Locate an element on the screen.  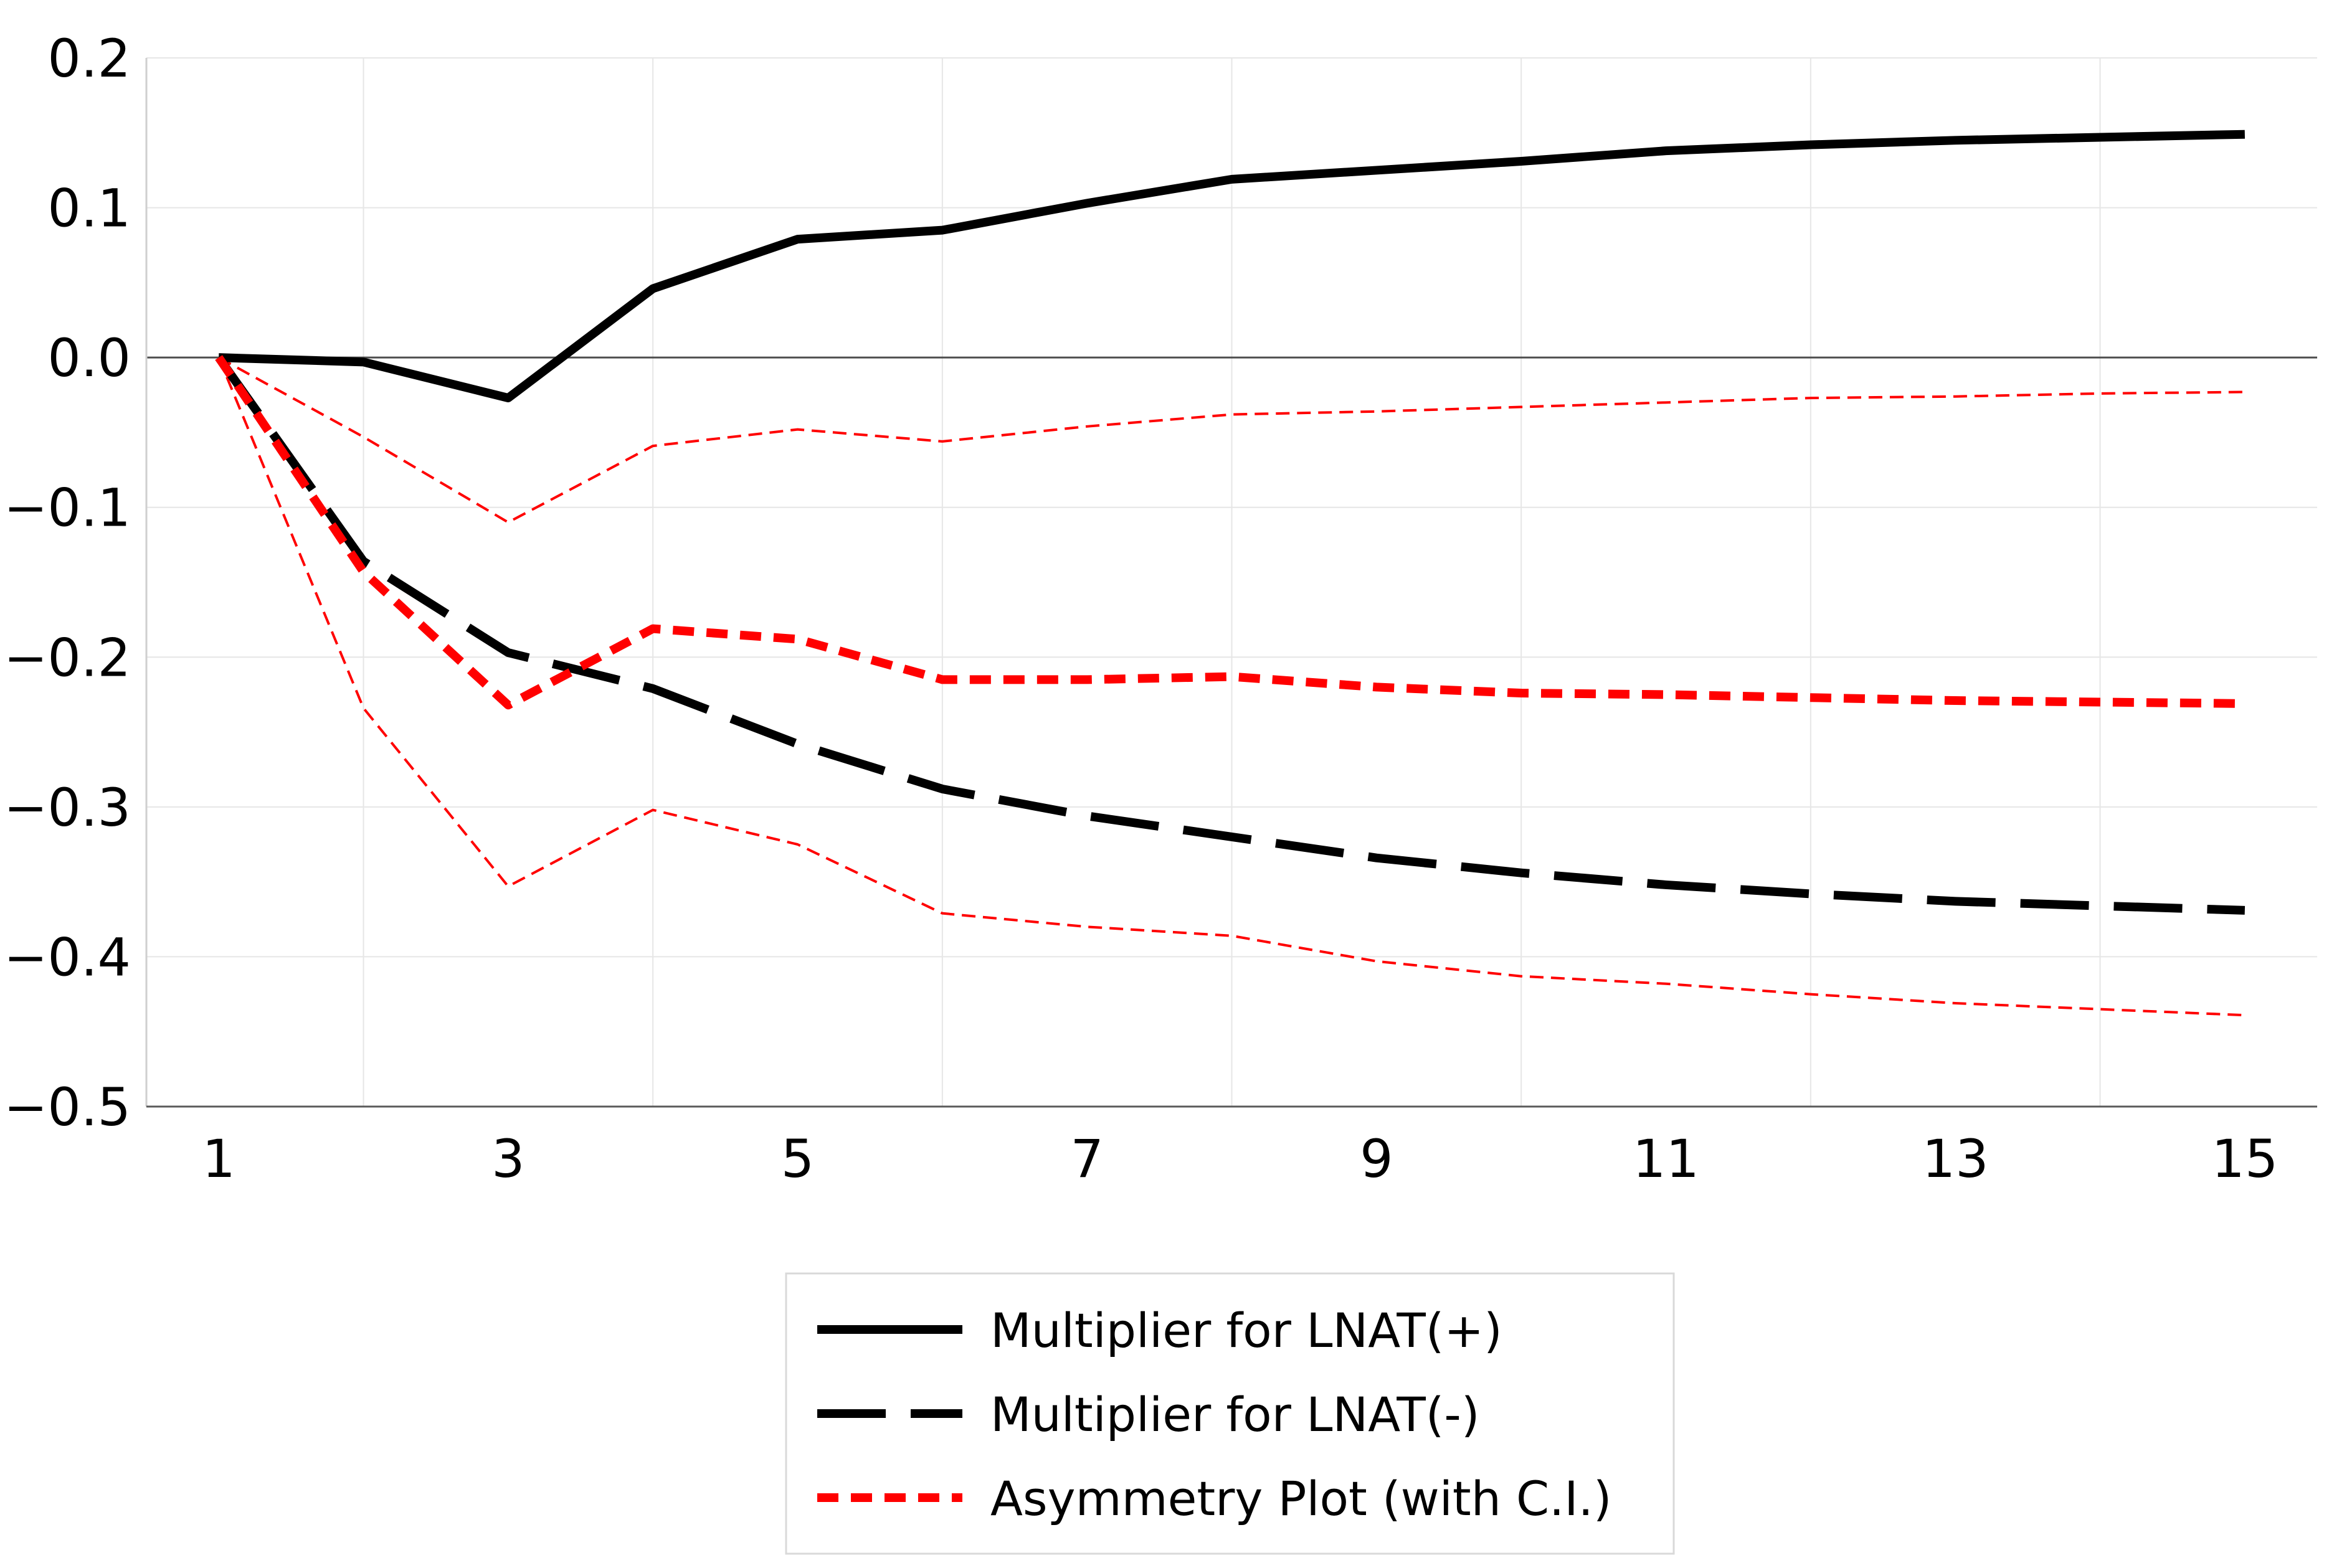
x-tick-label: 3 is located at coordinates (507, 1158).